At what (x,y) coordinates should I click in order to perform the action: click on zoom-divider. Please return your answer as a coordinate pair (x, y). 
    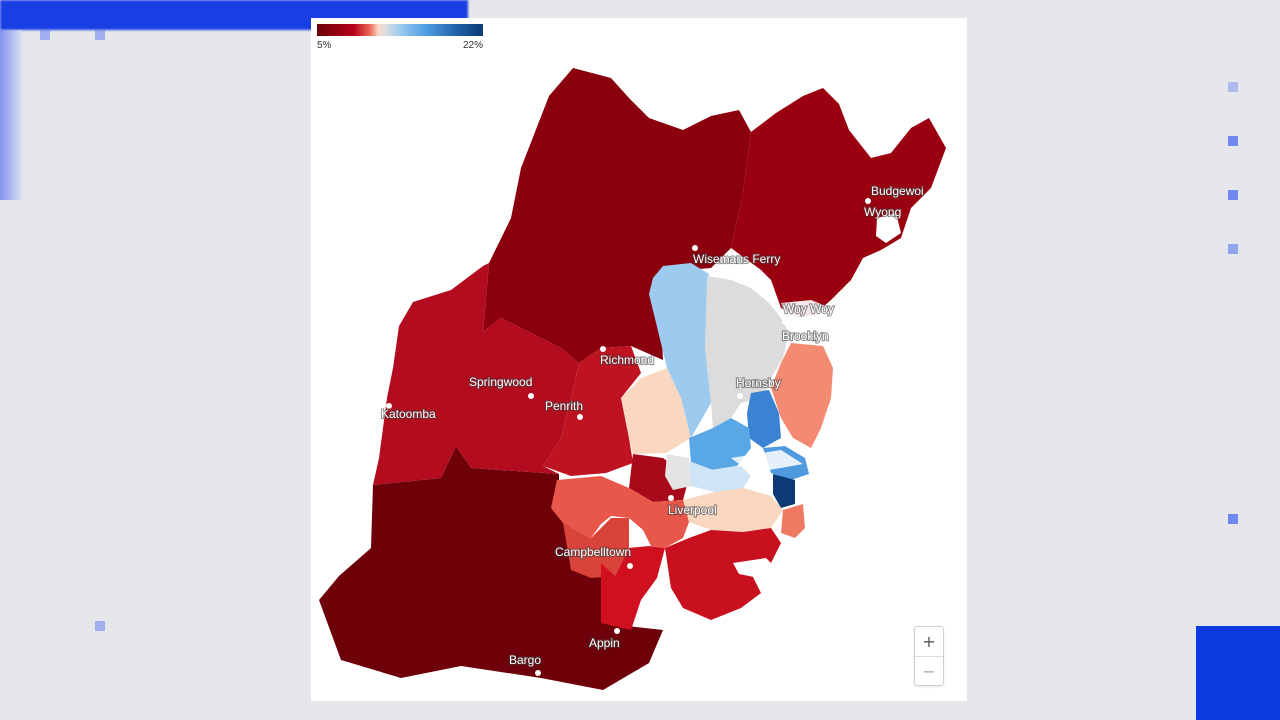
    Looking at the image, I should click on (929, 656).